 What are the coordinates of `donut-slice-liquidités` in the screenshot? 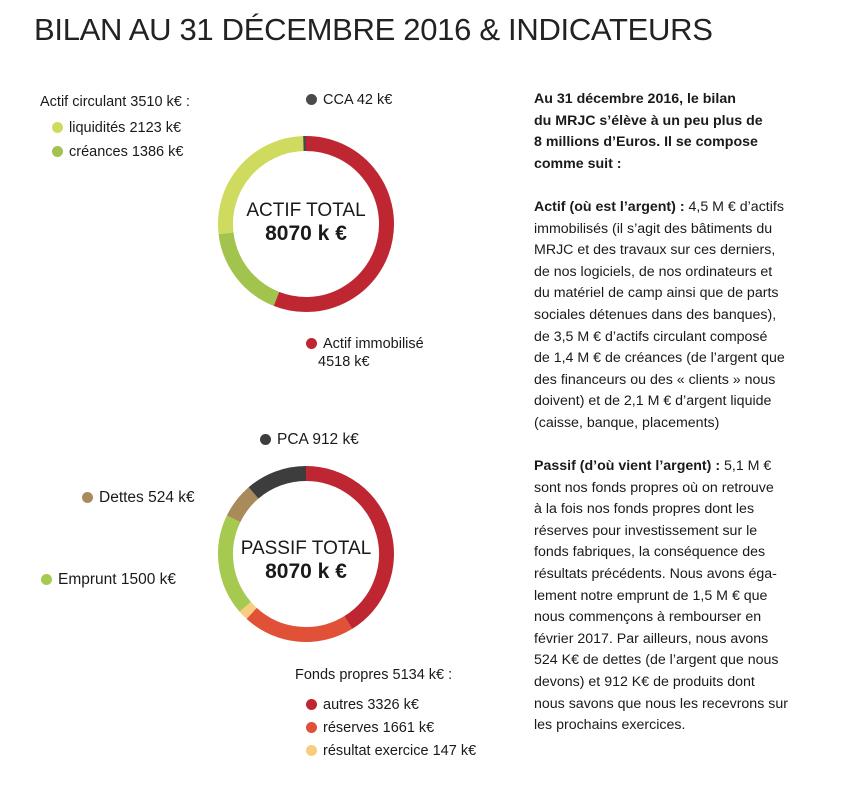 It's located at (261, 185).